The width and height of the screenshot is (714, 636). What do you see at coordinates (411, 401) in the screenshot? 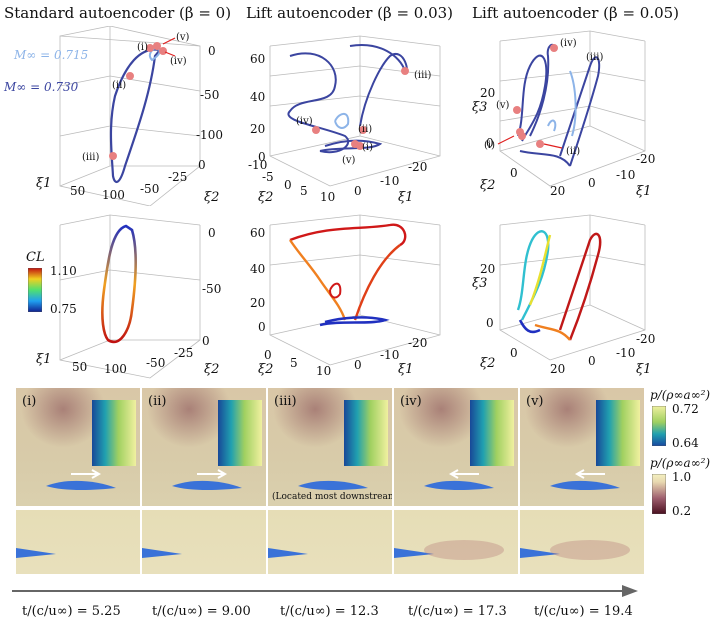
I see `snapshot-label: (iv)` at bounding box center [411, 401].